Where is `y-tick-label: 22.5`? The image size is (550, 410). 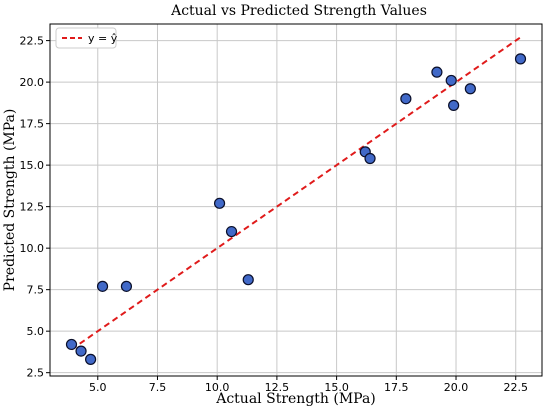
y-tick-label: 22.5 is located at coordinates (32, 41).